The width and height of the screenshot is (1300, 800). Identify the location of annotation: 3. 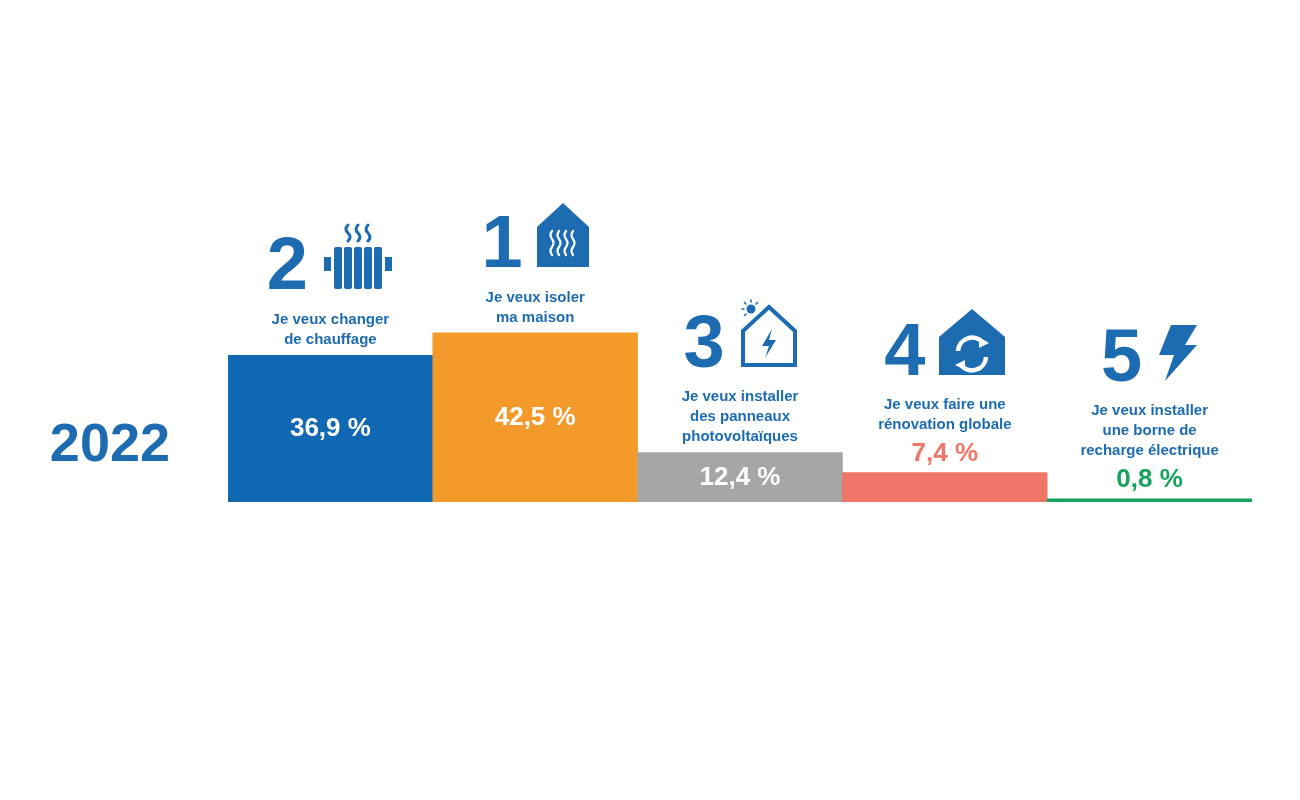
(704, 341).